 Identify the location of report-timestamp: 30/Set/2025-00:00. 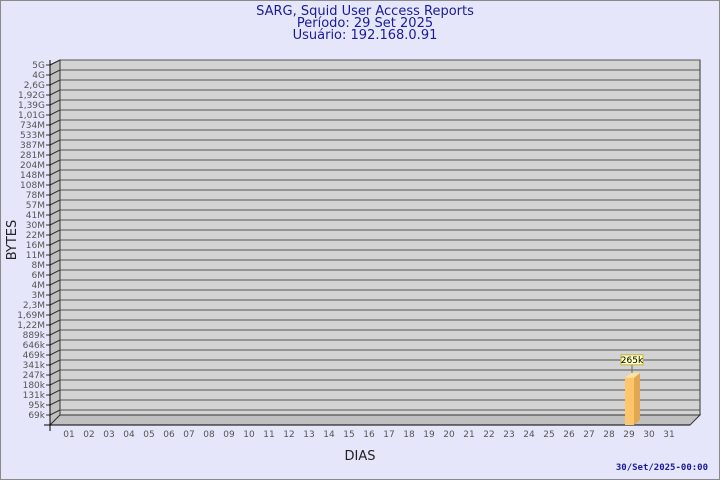
(662, 468).